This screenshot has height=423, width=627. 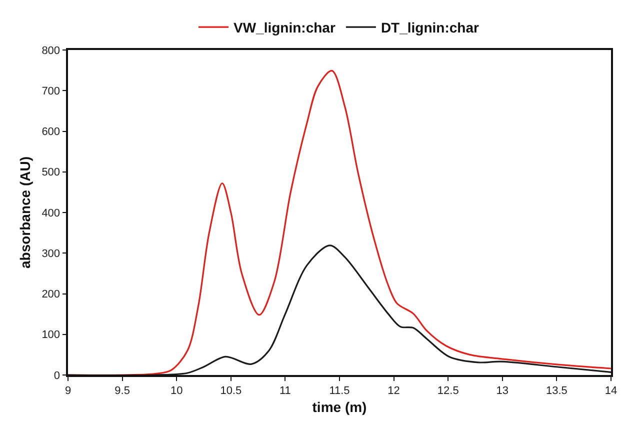 What do you see at coordinates (611, 390) in the screenshot?
I see `x-tick-label: 14` at bounding box center [611, 390].